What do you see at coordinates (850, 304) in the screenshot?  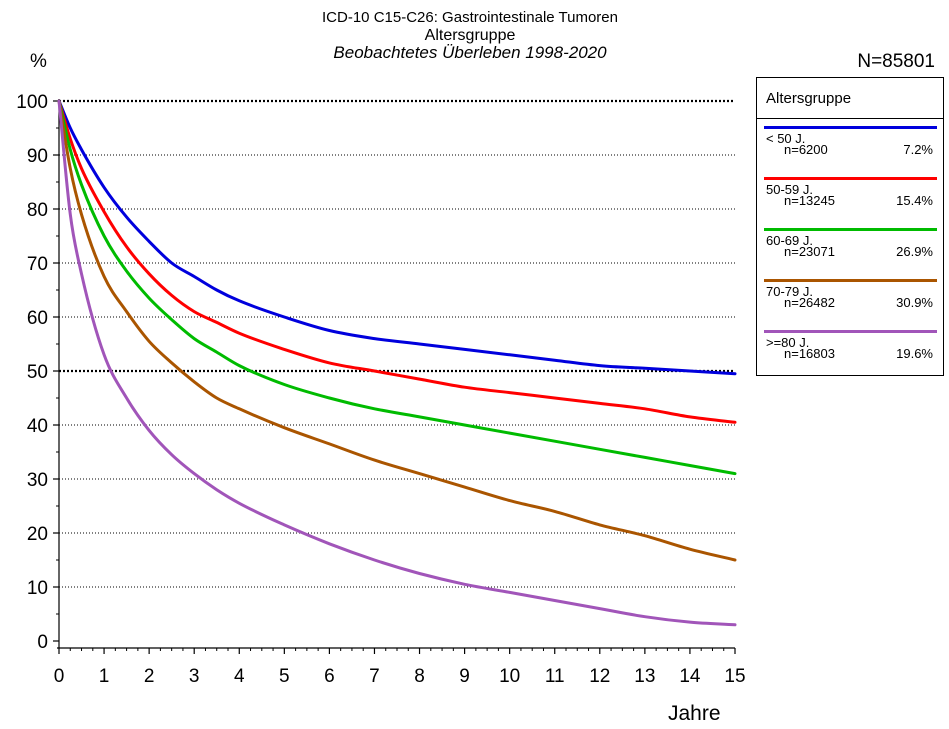 I see `legend-item-70-79: 70-79 J. n=26482 30.9%` at bounding box center [850, 304].